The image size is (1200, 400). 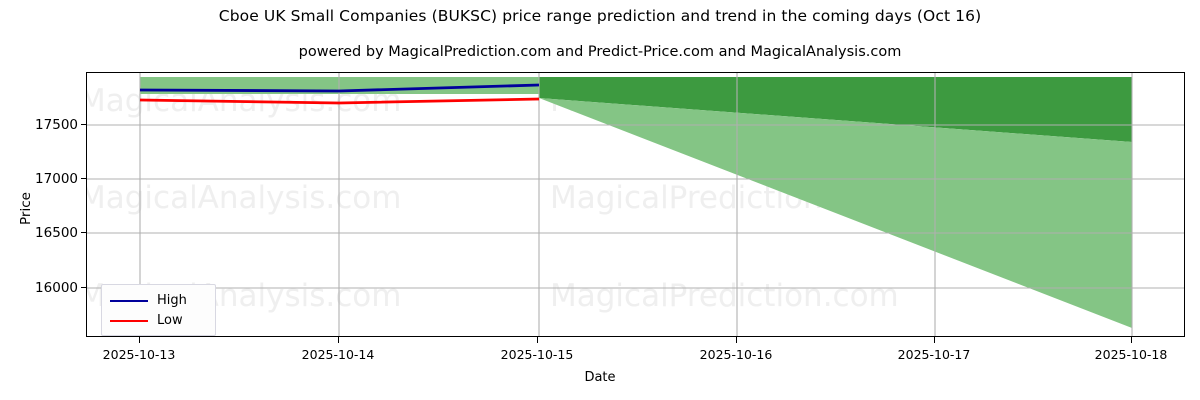 What do you see at coordinates (56, 179) in the screenshot?
I see `y-tick-17000: 17000` at bounding box center [56, 179].